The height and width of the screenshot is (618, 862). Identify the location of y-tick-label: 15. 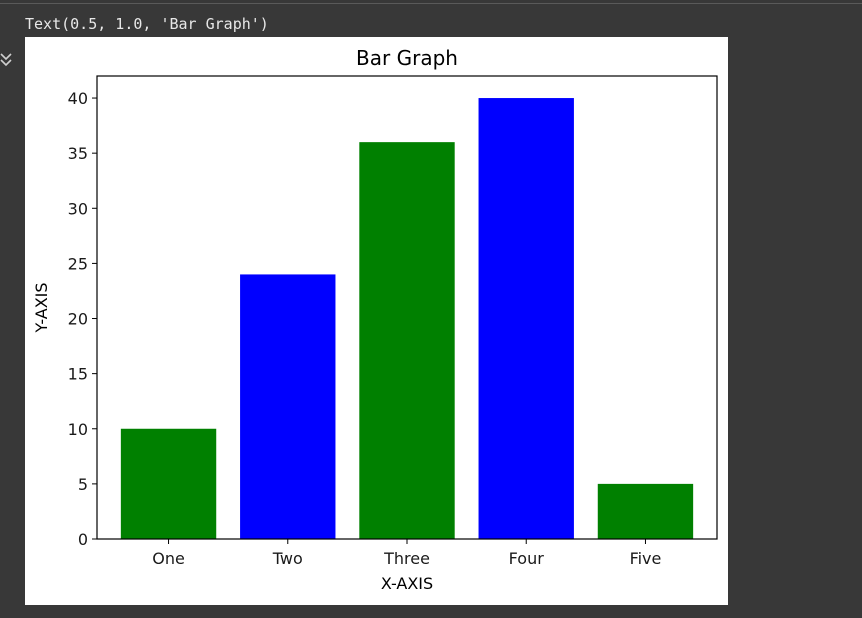
(78, 374).